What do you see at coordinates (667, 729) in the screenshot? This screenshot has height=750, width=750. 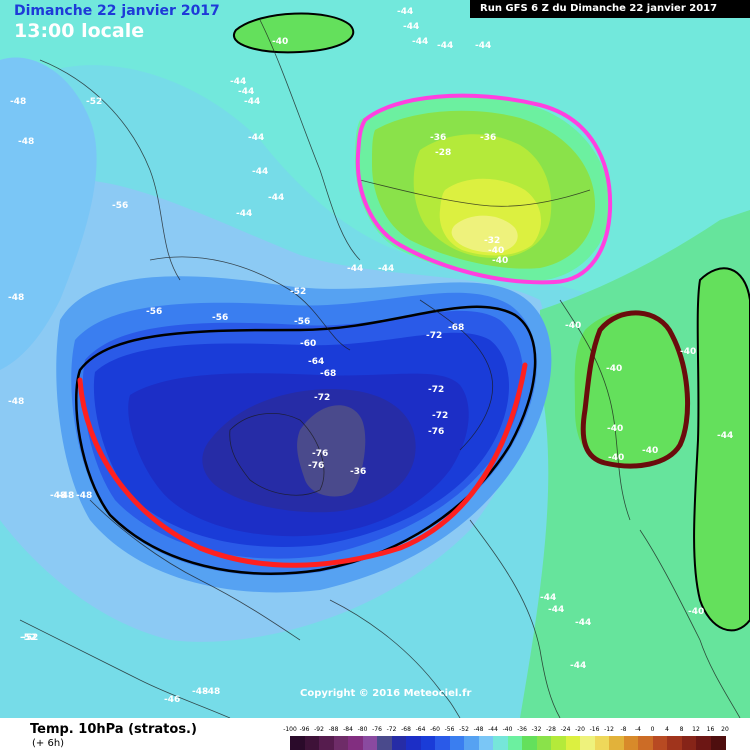 I see `scale-tick-label: 4` at bounding box center [667, 729].